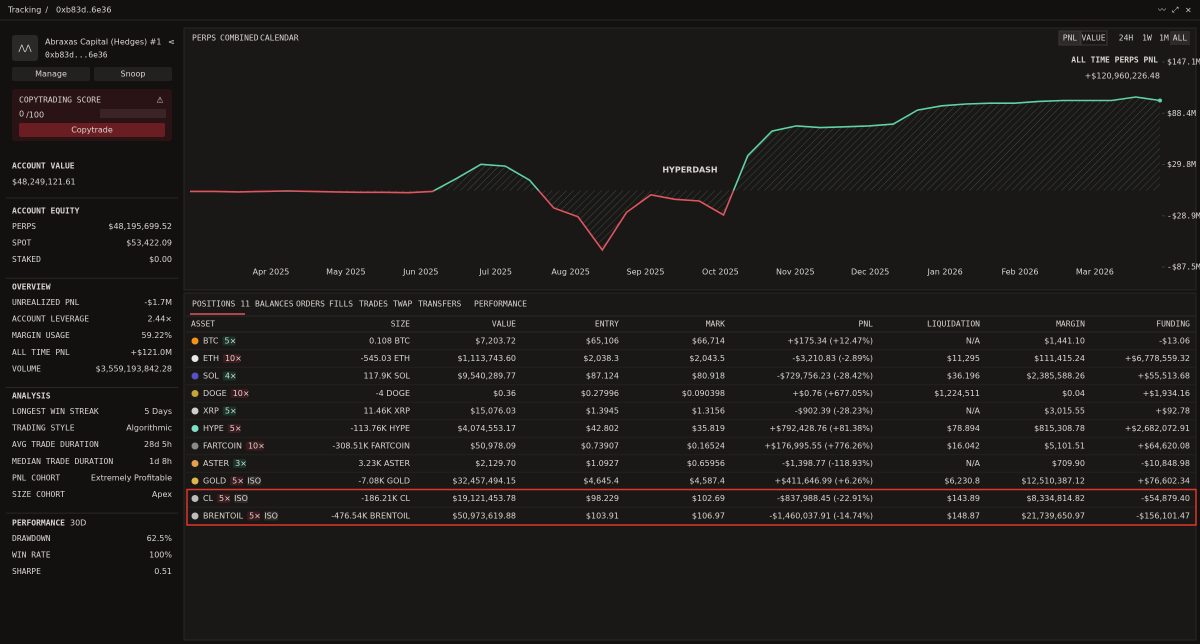 Image resolution: width=1200 pixels, height=644 pixels. What do you see at coordinates (707, 481) in the screenshot?
I see `cell: $4,587.4` at bounding box center [707, 481].